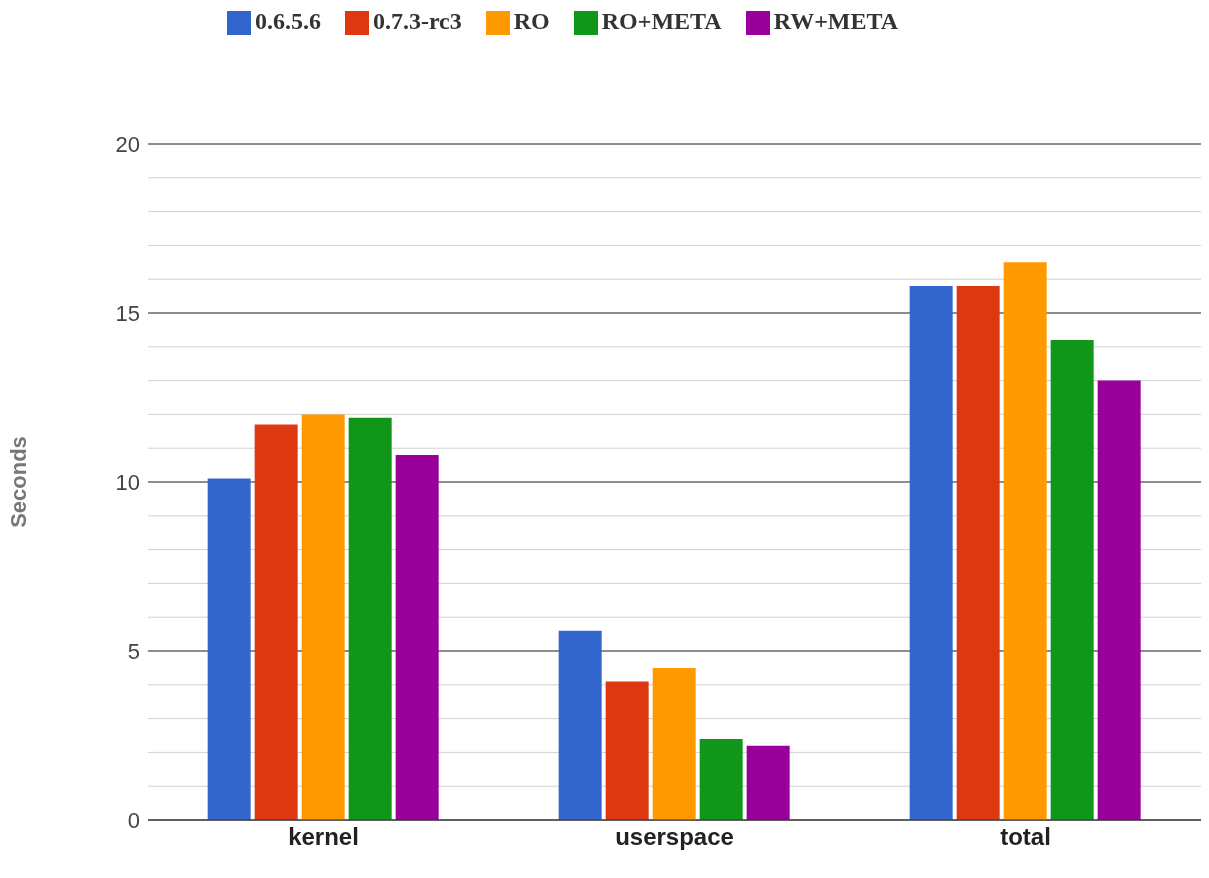 Image resolution: width=1209 pixels, height=878 pixels. Describe the element at coordinates (133, 651) in the screenshot. I see `y-tick-label: 5` at that location.